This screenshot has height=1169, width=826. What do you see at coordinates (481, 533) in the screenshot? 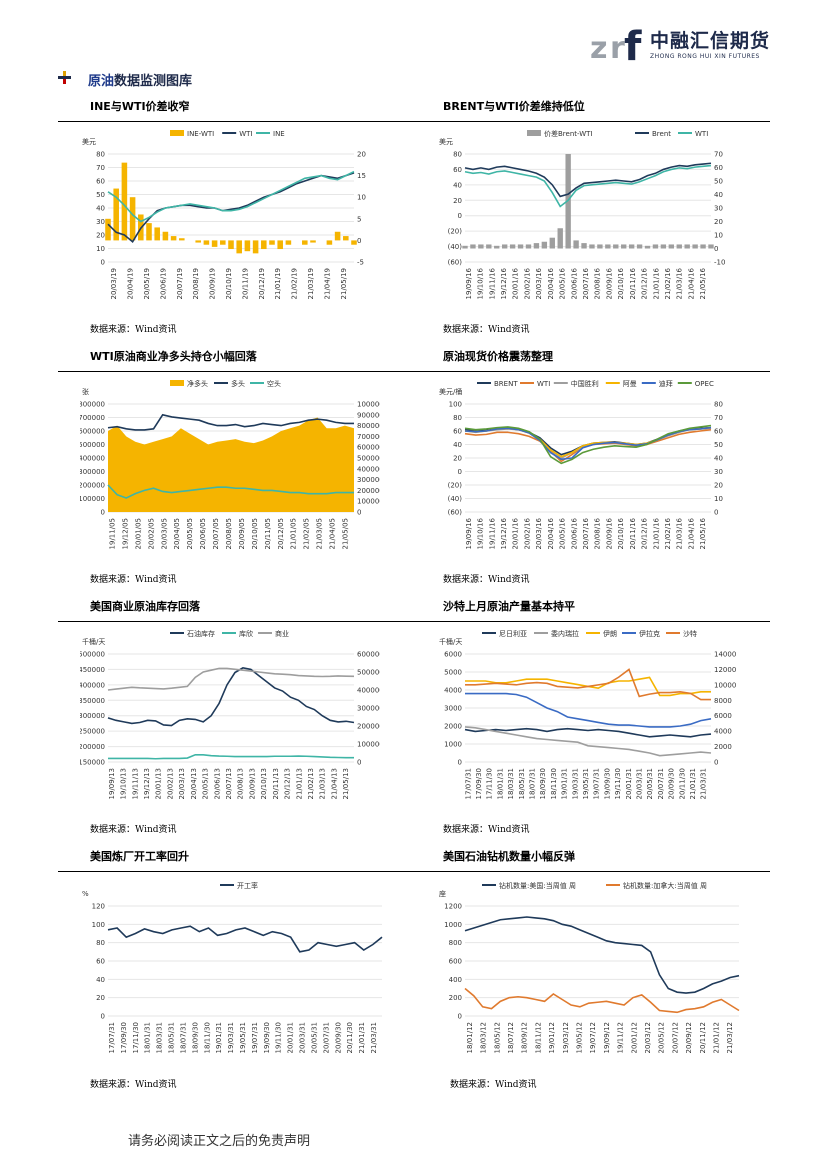
I see `x-tick-label: 19/10/16` at bounding box center [481, 533].